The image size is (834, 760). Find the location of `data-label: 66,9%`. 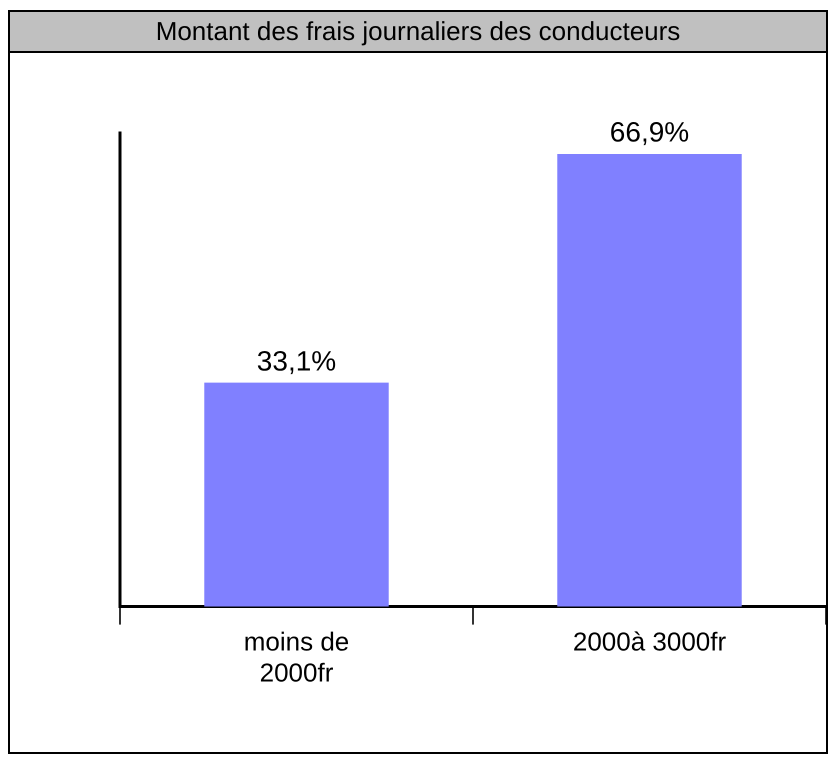

data-label: 66,9% is located at coordinates (650, 132).